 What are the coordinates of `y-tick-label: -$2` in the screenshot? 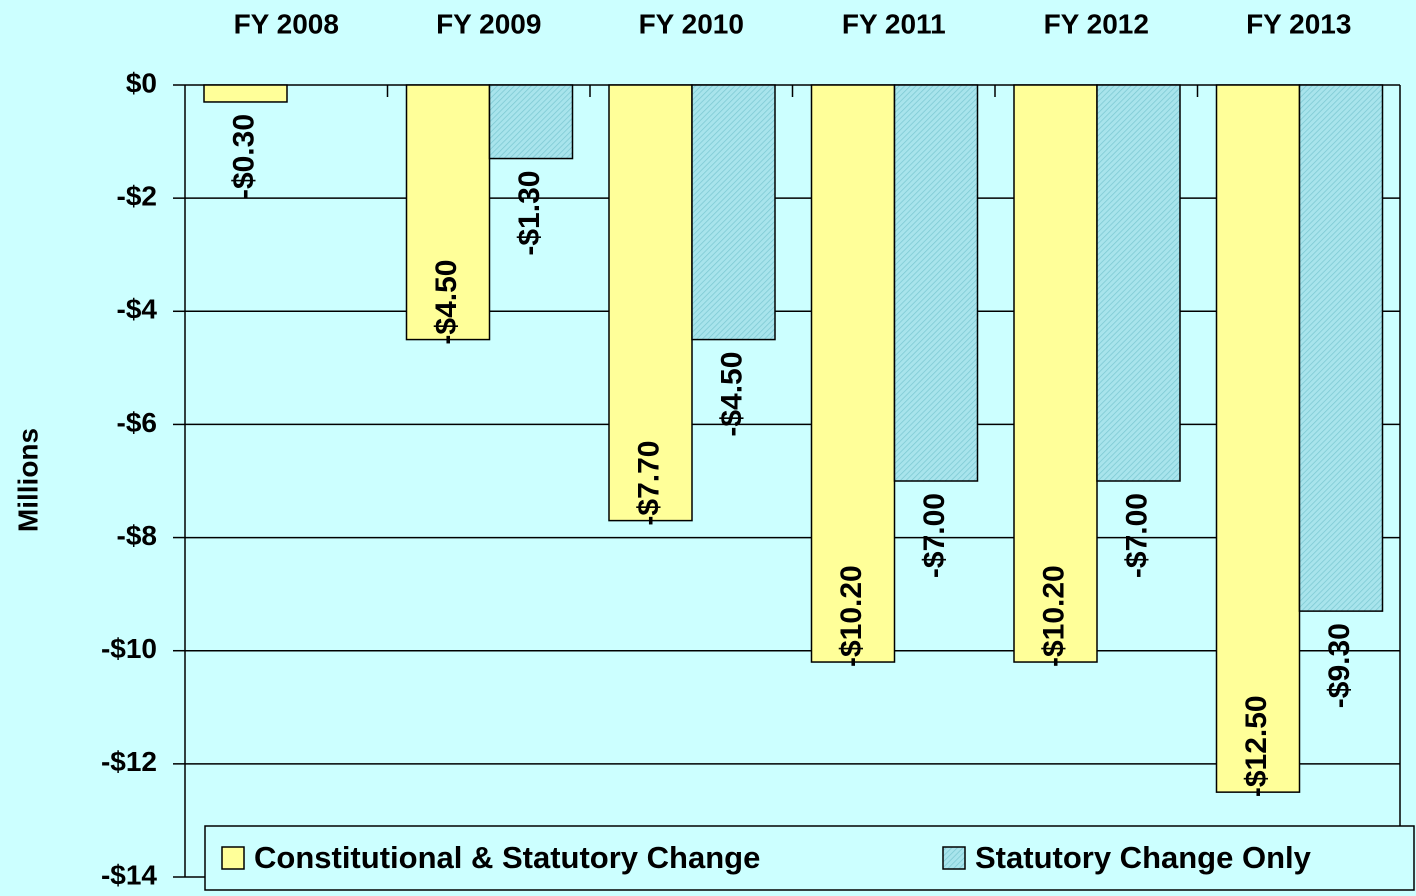 It's located at (137, 196).